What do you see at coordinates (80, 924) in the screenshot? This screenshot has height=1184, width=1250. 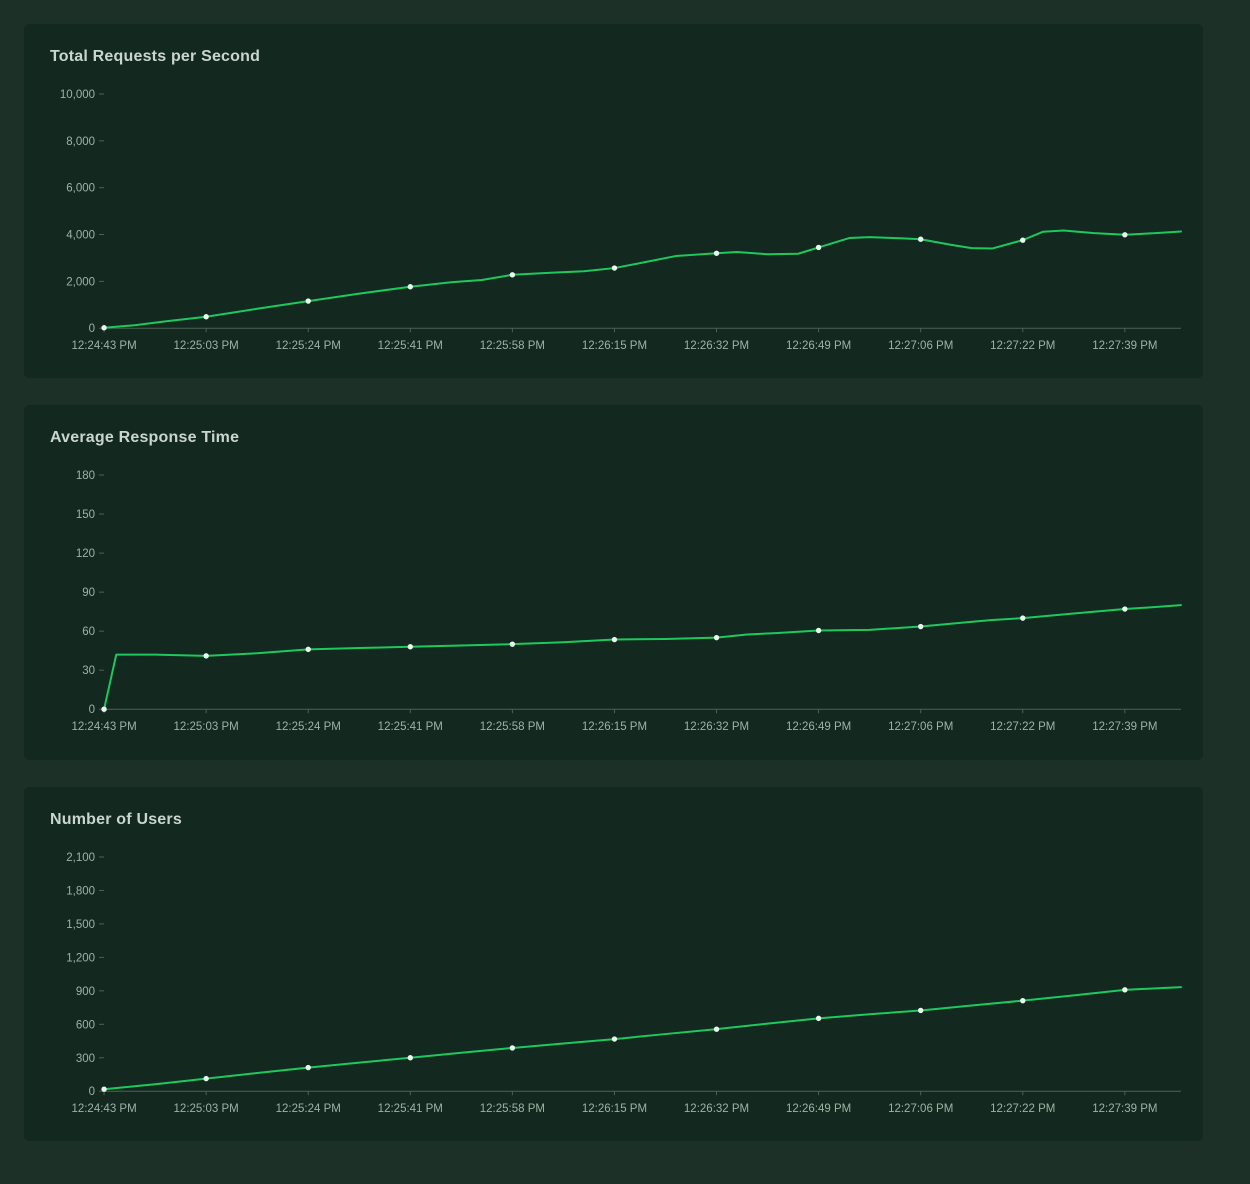 I see `y-axis-label: 1,500` at bounding box center [80, 924].